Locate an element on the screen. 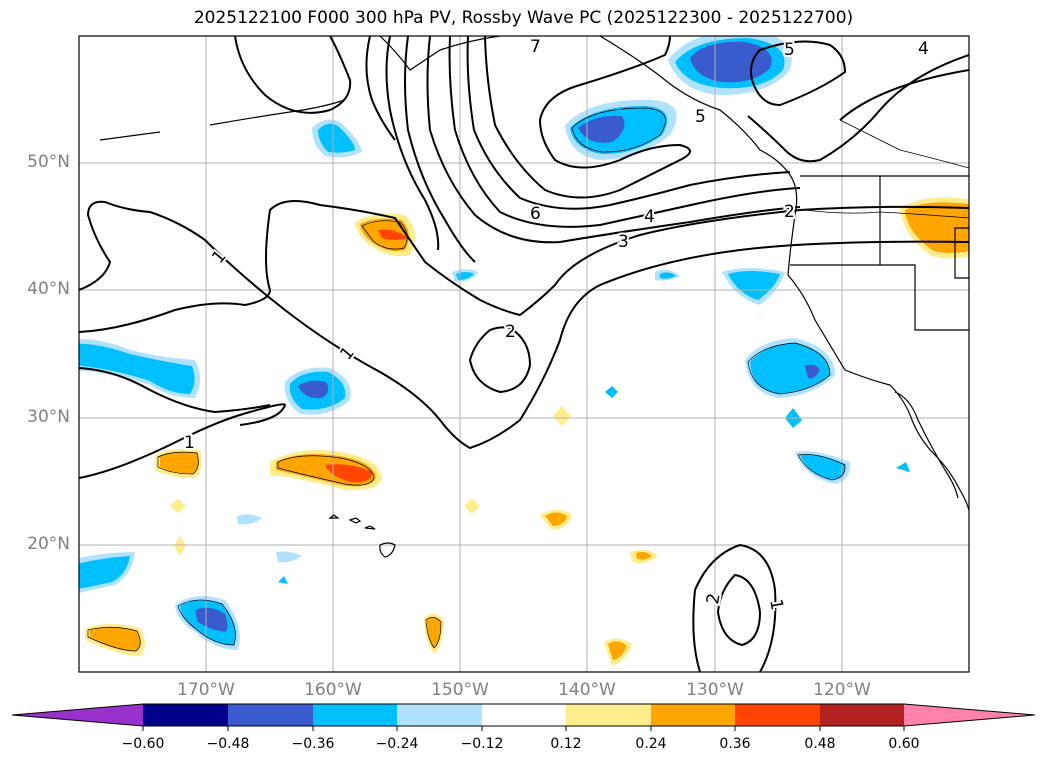 Image resolution: width=1047 pixels, height=765 pixels. contour-1-south is located at coordinates (183, 441).